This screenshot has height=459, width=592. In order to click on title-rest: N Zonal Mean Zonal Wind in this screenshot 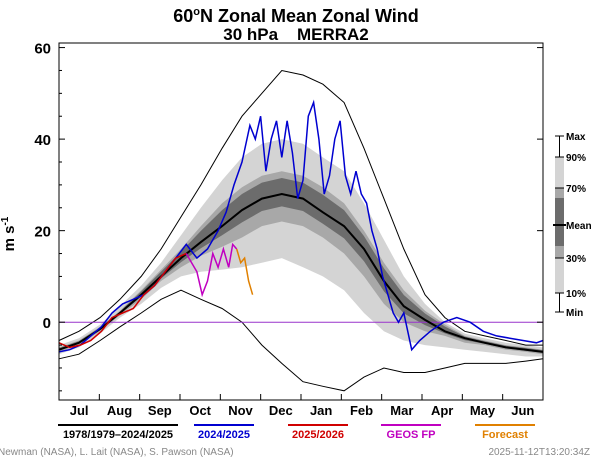, I will do `click(309, 16)`.